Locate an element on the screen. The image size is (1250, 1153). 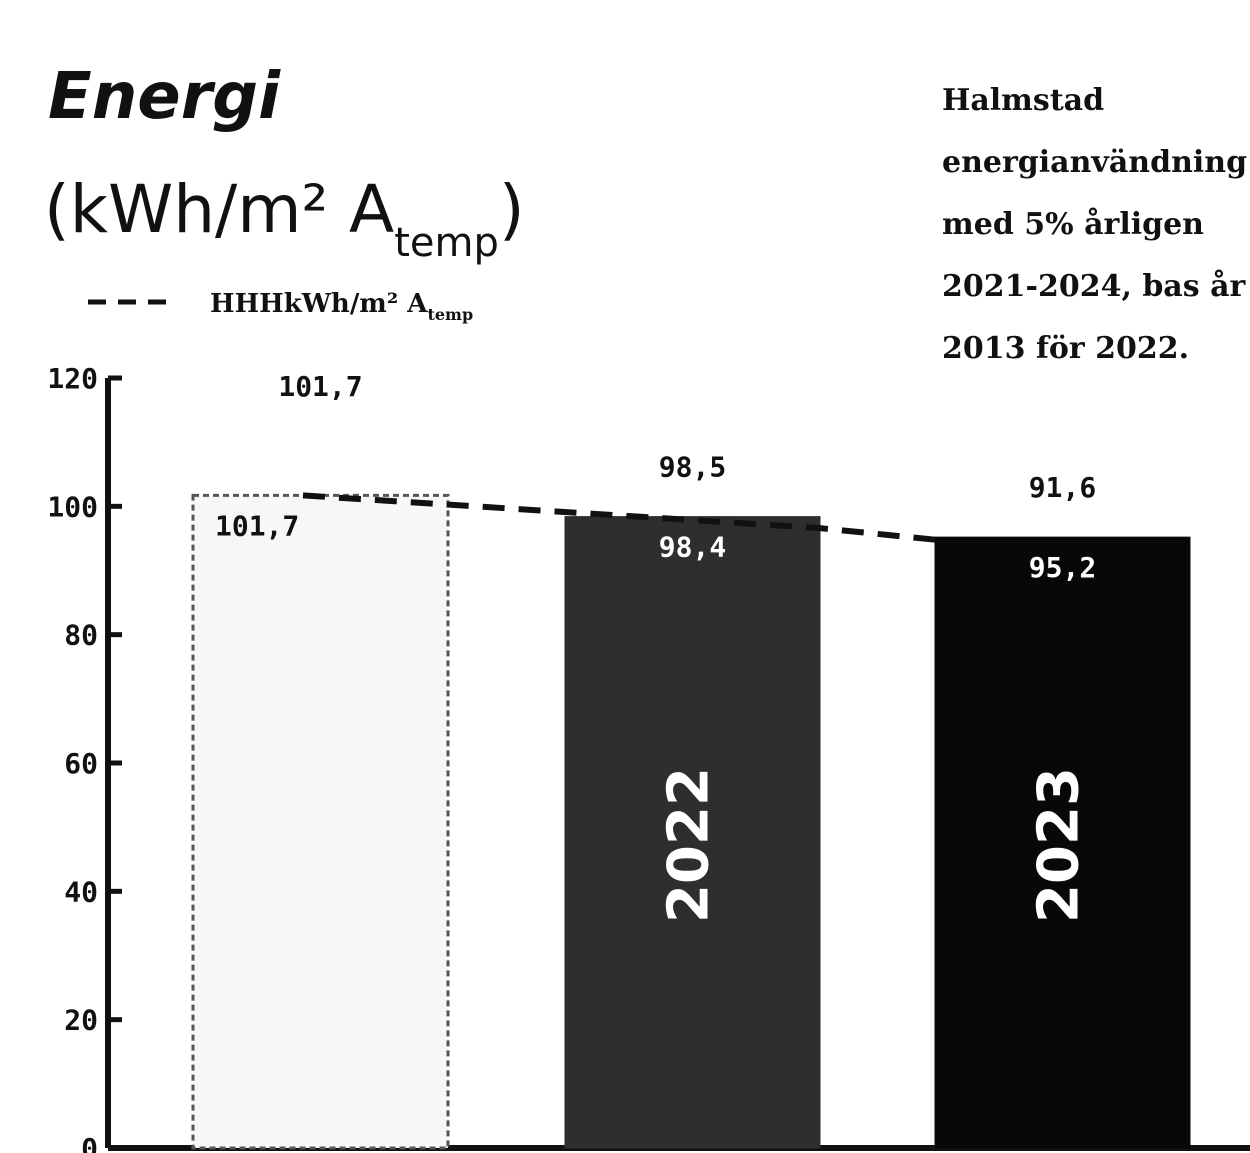
chart-title: Energi is located at coordinates (164, 97).